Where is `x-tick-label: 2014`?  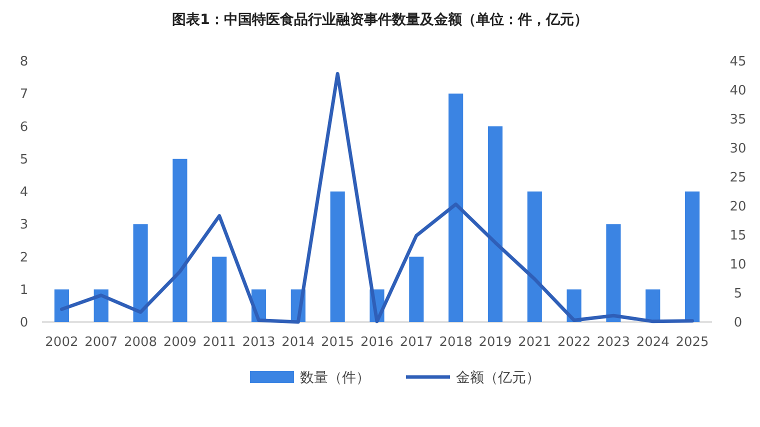 x-tick-label: 2014 is located at coordinates (298, 342).